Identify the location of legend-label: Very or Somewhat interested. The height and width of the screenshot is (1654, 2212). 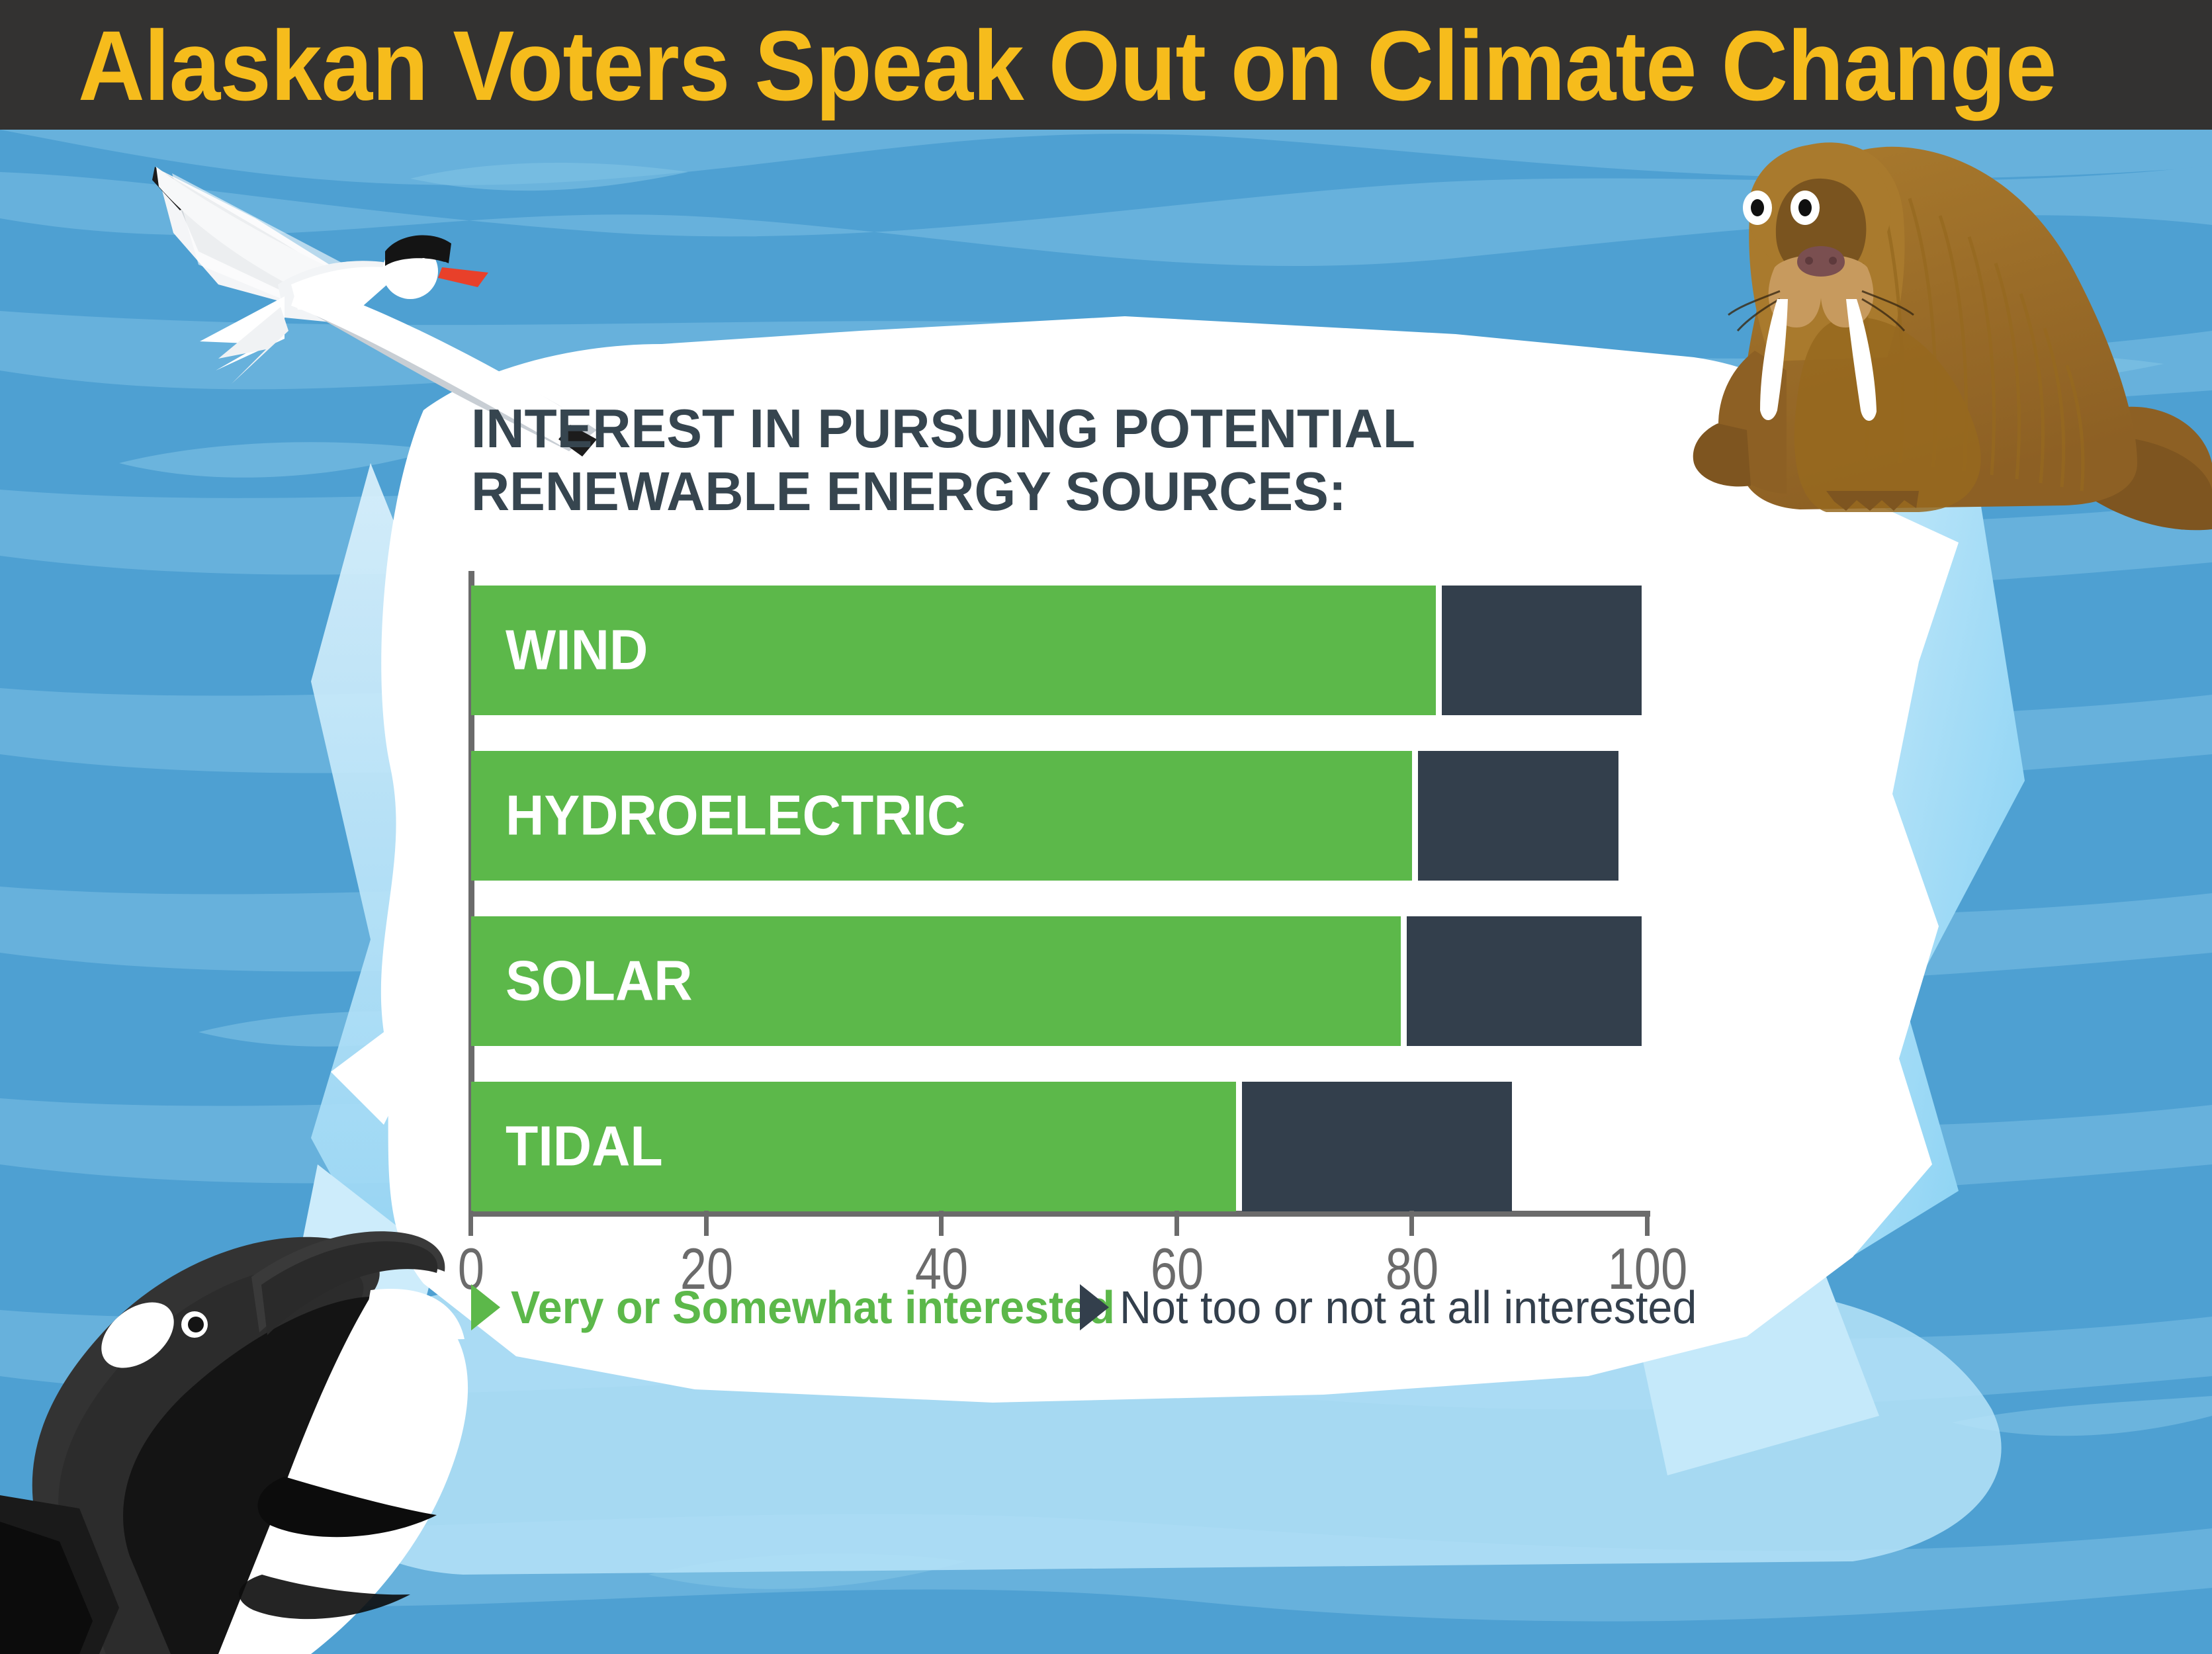
(813, 1307).